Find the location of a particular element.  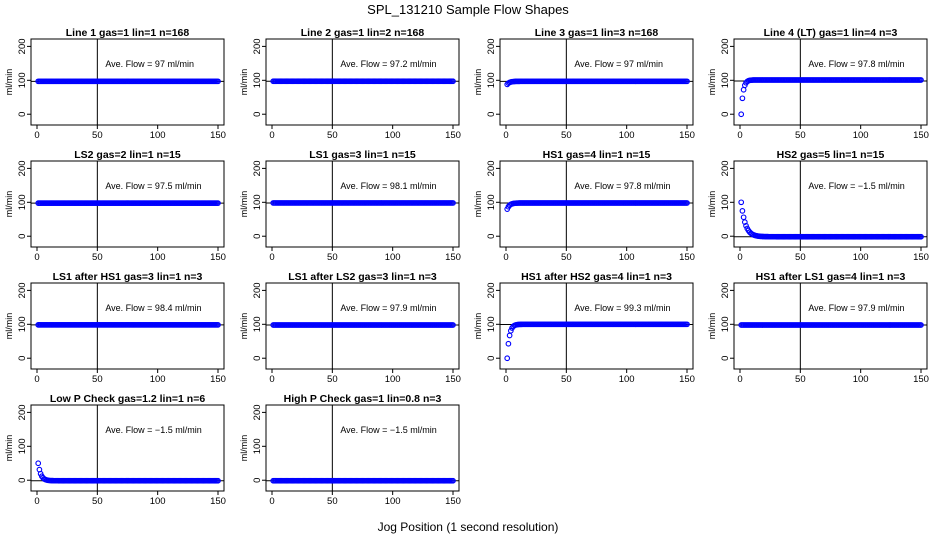

panel-title: Line 2 gas=1 lin=2 n=168 is located at coordinates (363, 33).